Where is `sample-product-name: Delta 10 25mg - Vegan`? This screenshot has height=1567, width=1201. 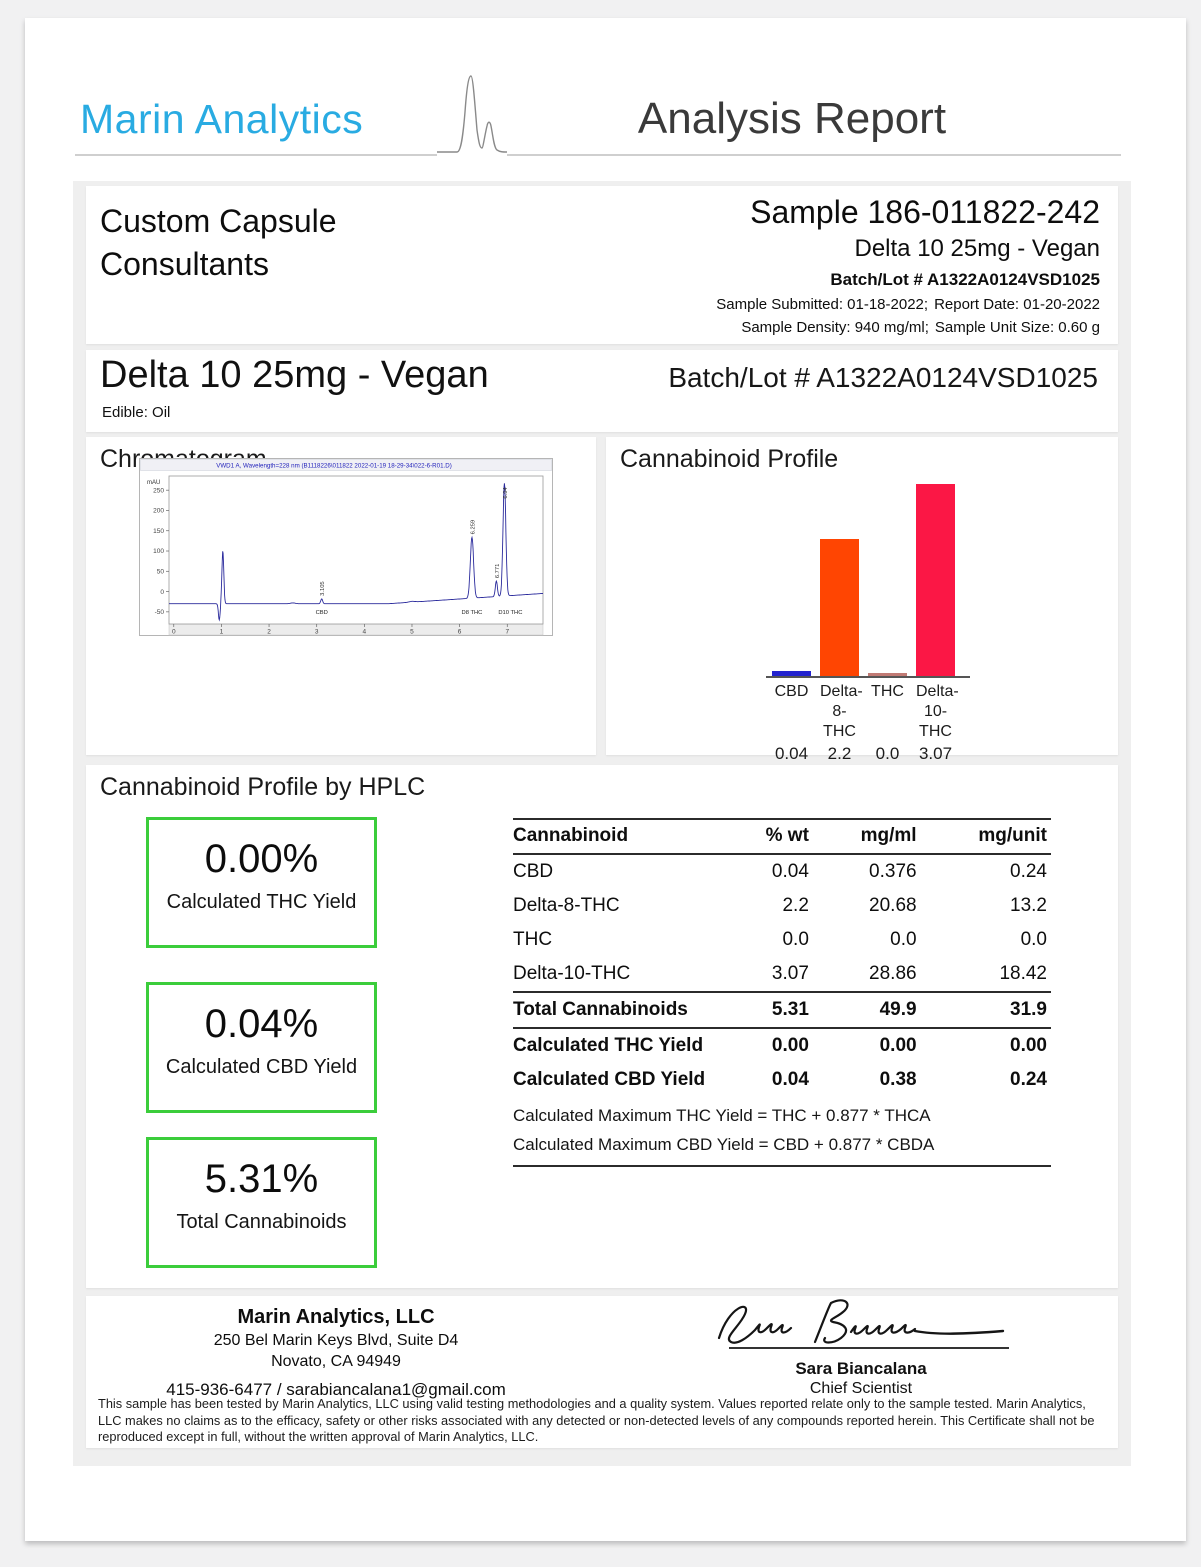 sample-product-name: Delta 10 25mg - Vegan is located at coordinates (977, 248).